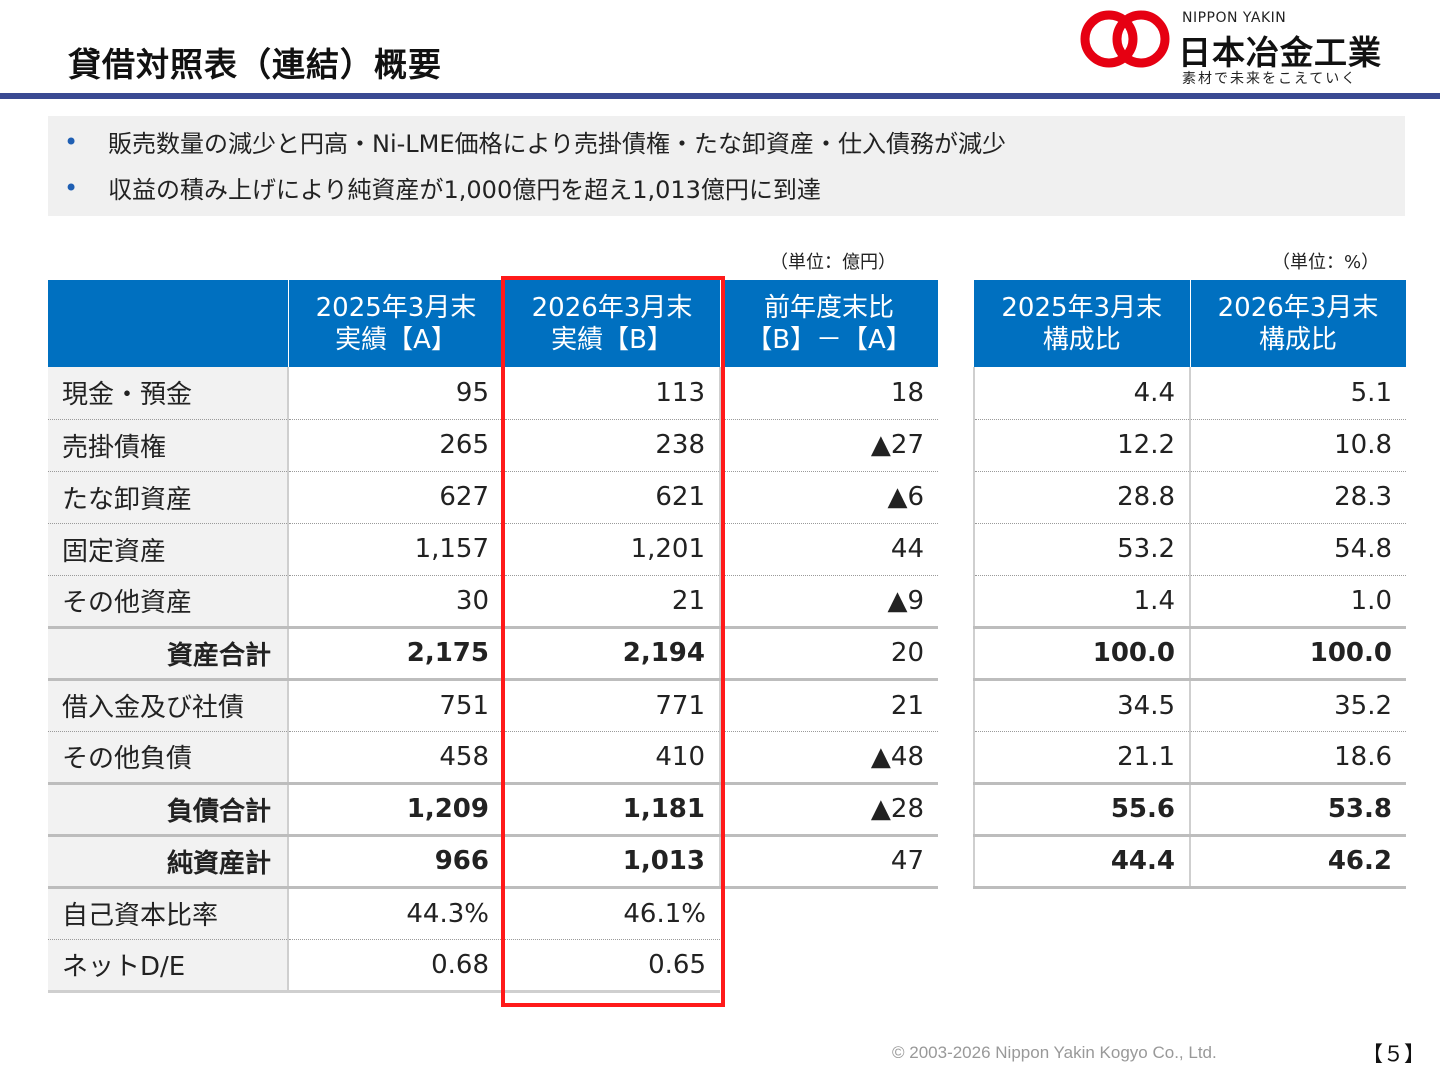  I want to click on table-row-total: 44.4 46.2, so click(1189, 861).